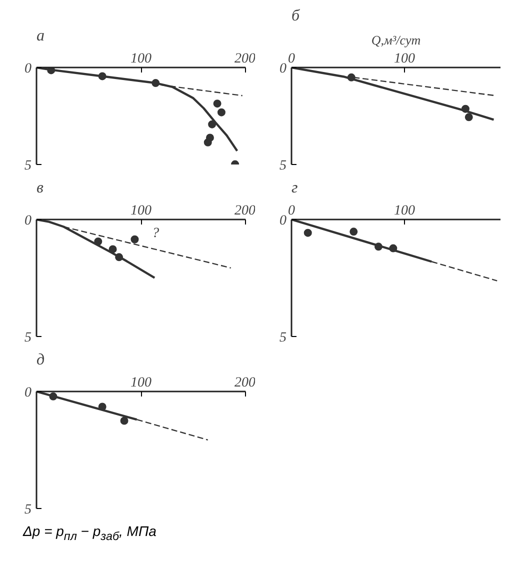 The height and width of the screenshot is (561, 515). Describe the element at coordinates (295, 188) in the screenshot. I see `chart-title: г` at that location.